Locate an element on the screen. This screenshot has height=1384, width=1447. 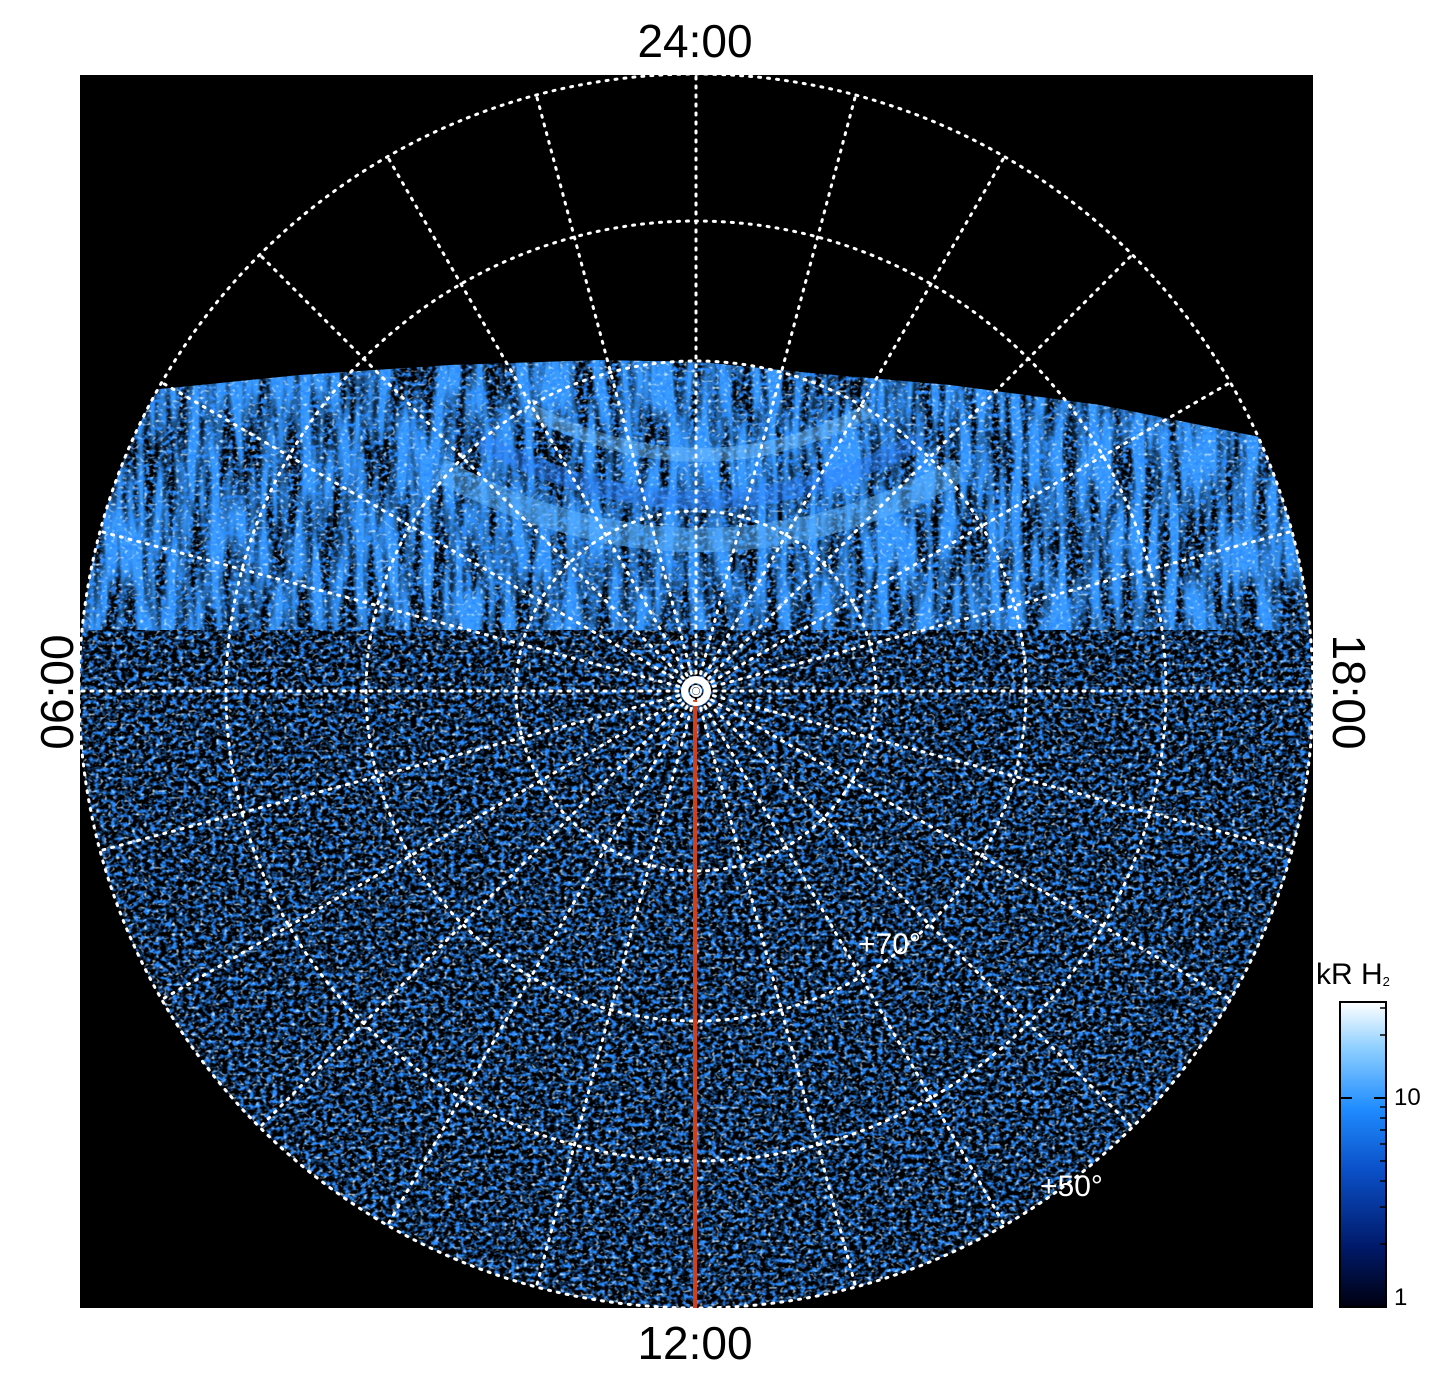
local-time-label-right: 18:00 is located at coordinates (1349, 692).